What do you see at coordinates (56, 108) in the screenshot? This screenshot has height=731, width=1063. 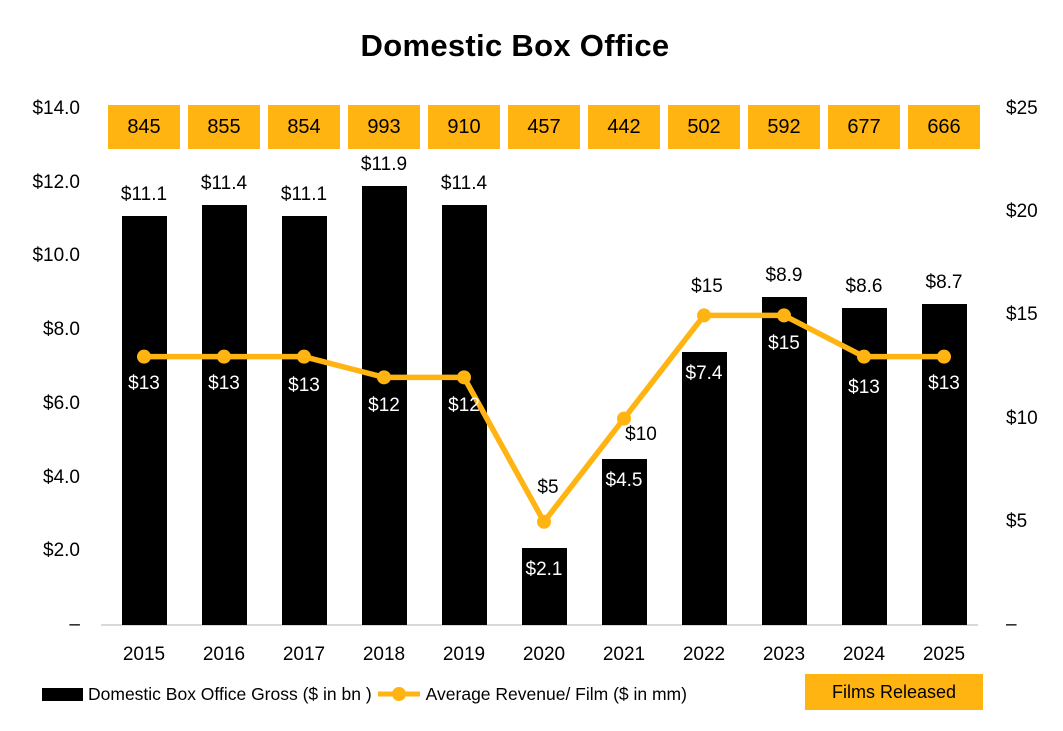 I see `left-axis-tick-14: $14.0` at bounding box center [56, 108].